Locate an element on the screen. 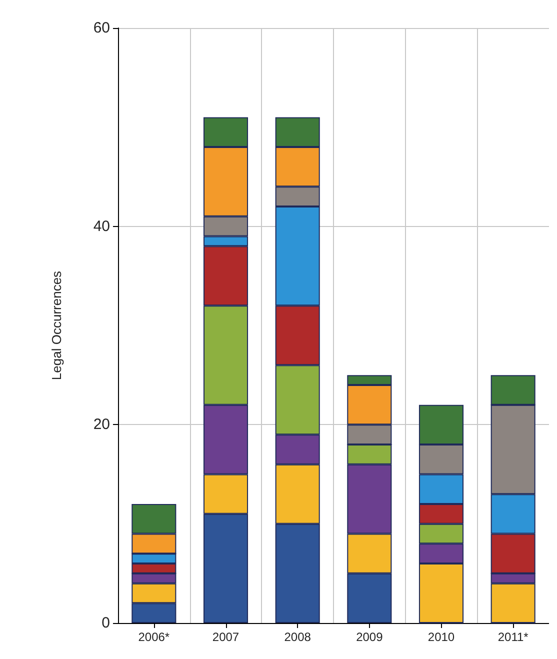 This screenshot has height=659, width=557. y-tick-label: 0 is located at coordinates (106, 623).